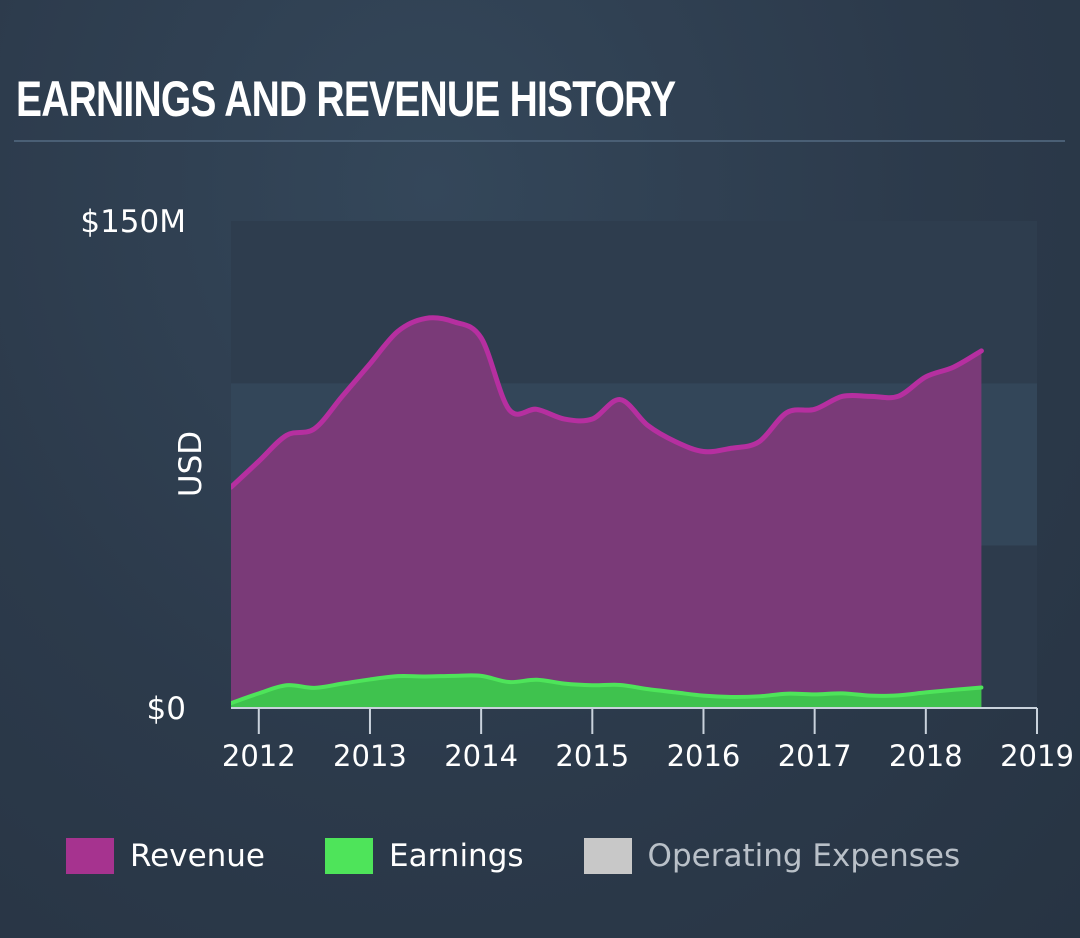  I want to click on x-tick-label: 2015, so click(592, 756).